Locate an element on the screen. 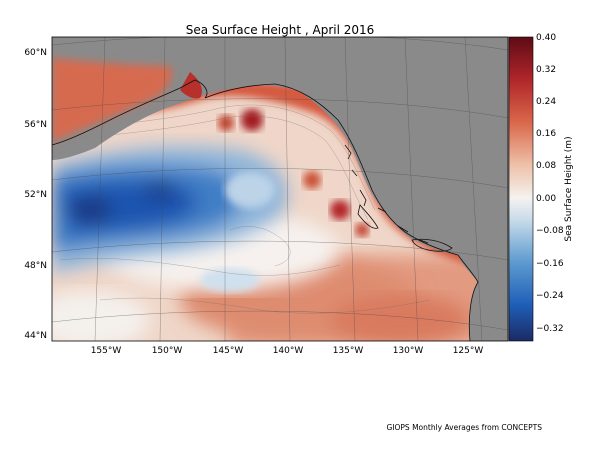 The width and height of the screenshot is (600, 457). colorbar-tick: −0.32 is located at coordinates (550, 329).